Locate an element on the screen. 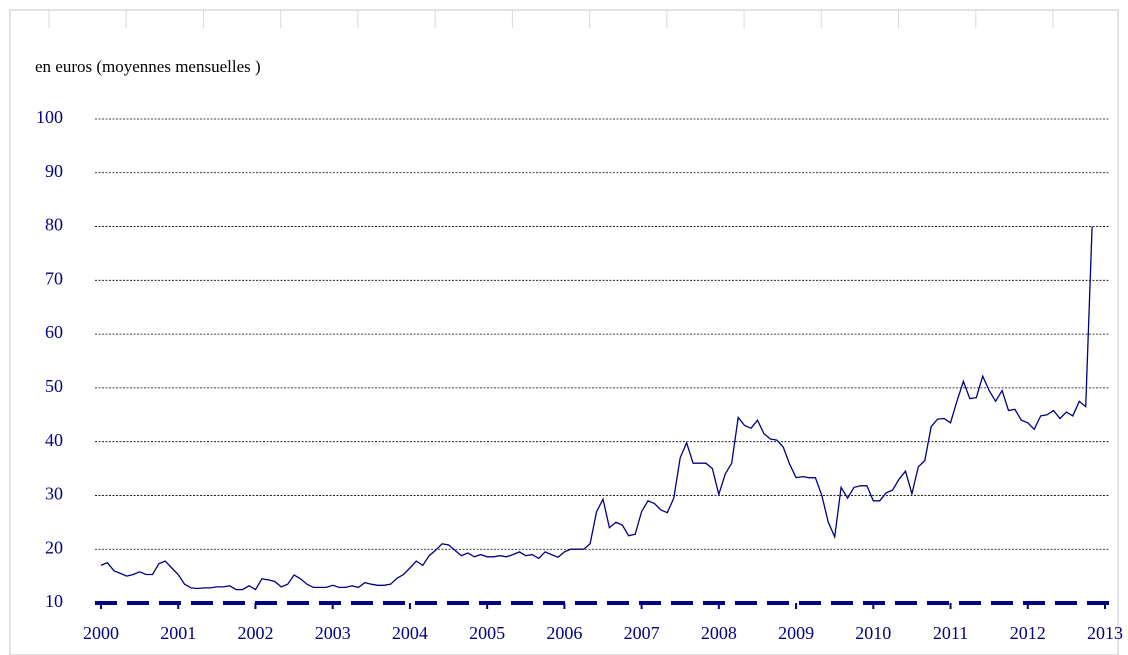 This screenshot has height=655, width=1128. x-tick-label: 2001 is located at coordinates (178, 633).